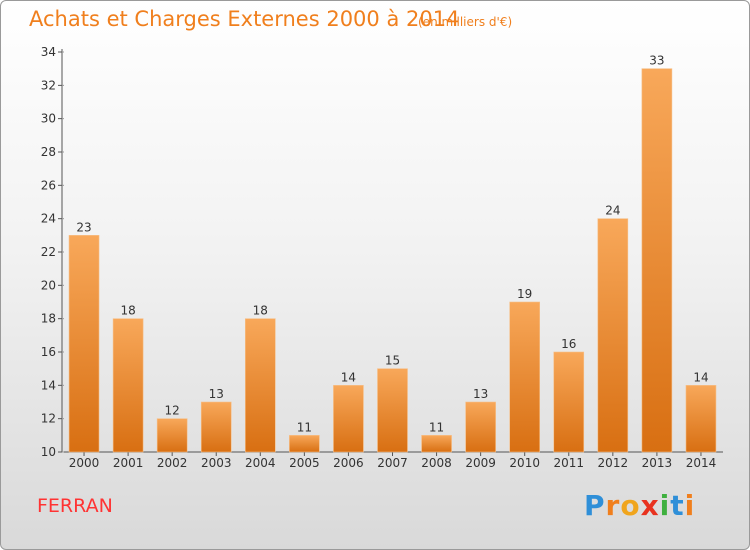  I want to click on y-tick-label: 26, so click(48, 185).